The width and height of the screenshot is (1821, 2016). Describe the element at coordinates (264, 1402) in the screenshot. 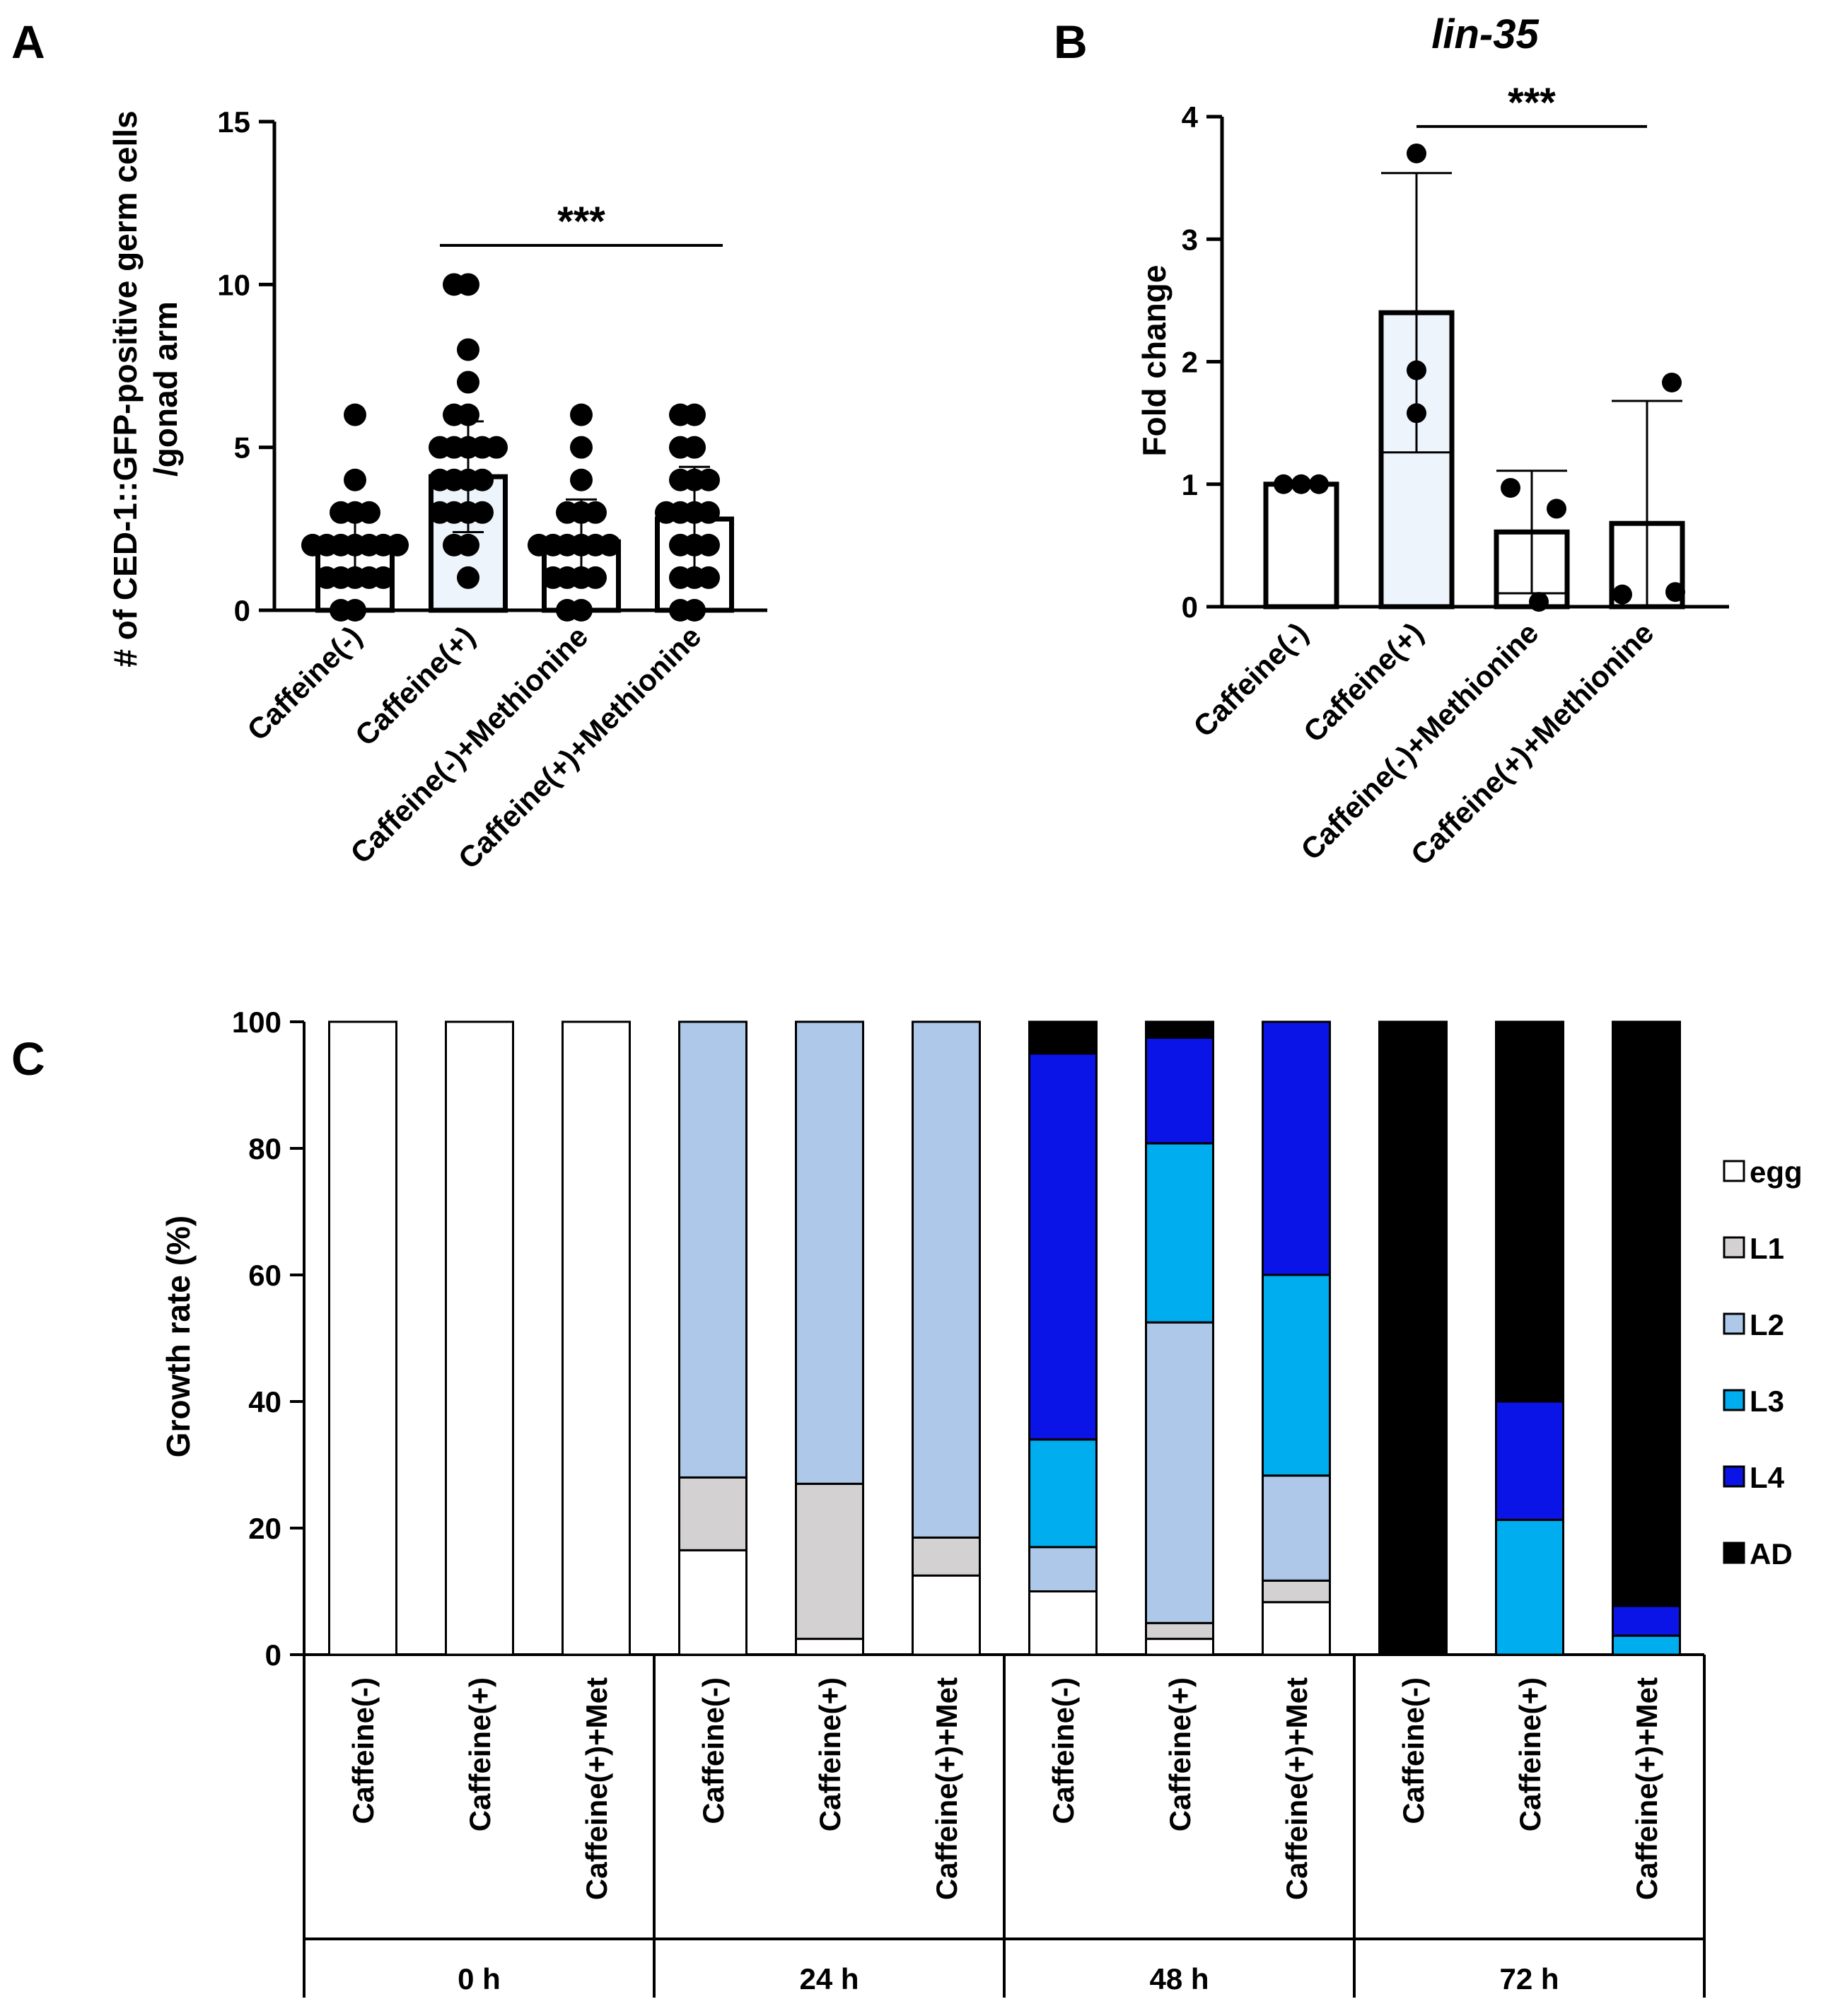

I see `y-tick-label: 40` at that location.